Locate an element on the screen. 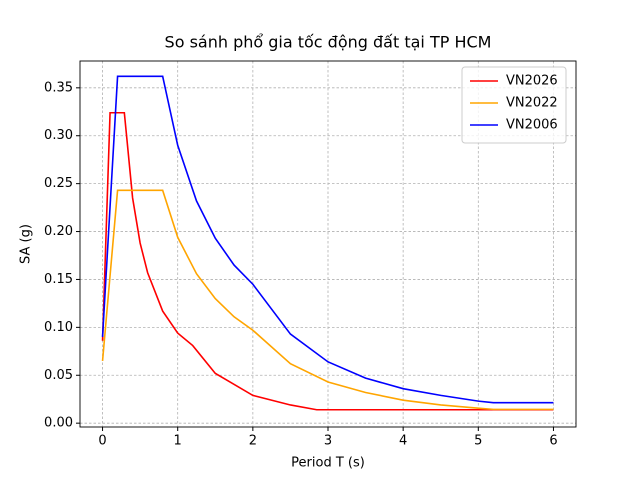 This screenshot has width=640, height=484. legend-label: VN2022 is located at coordinates (532, 103).